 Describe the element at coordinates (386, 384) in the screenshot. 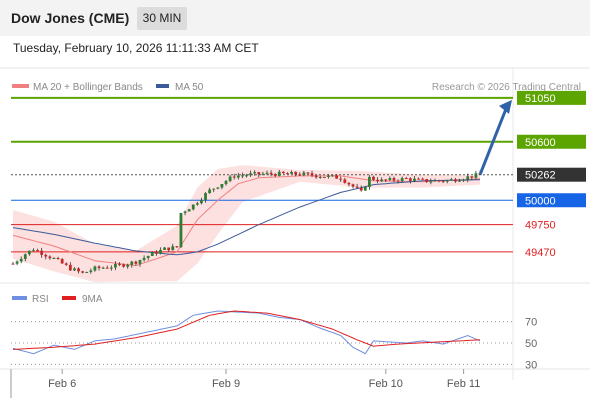

I see `x-tick-label: Feb 10` at that location.